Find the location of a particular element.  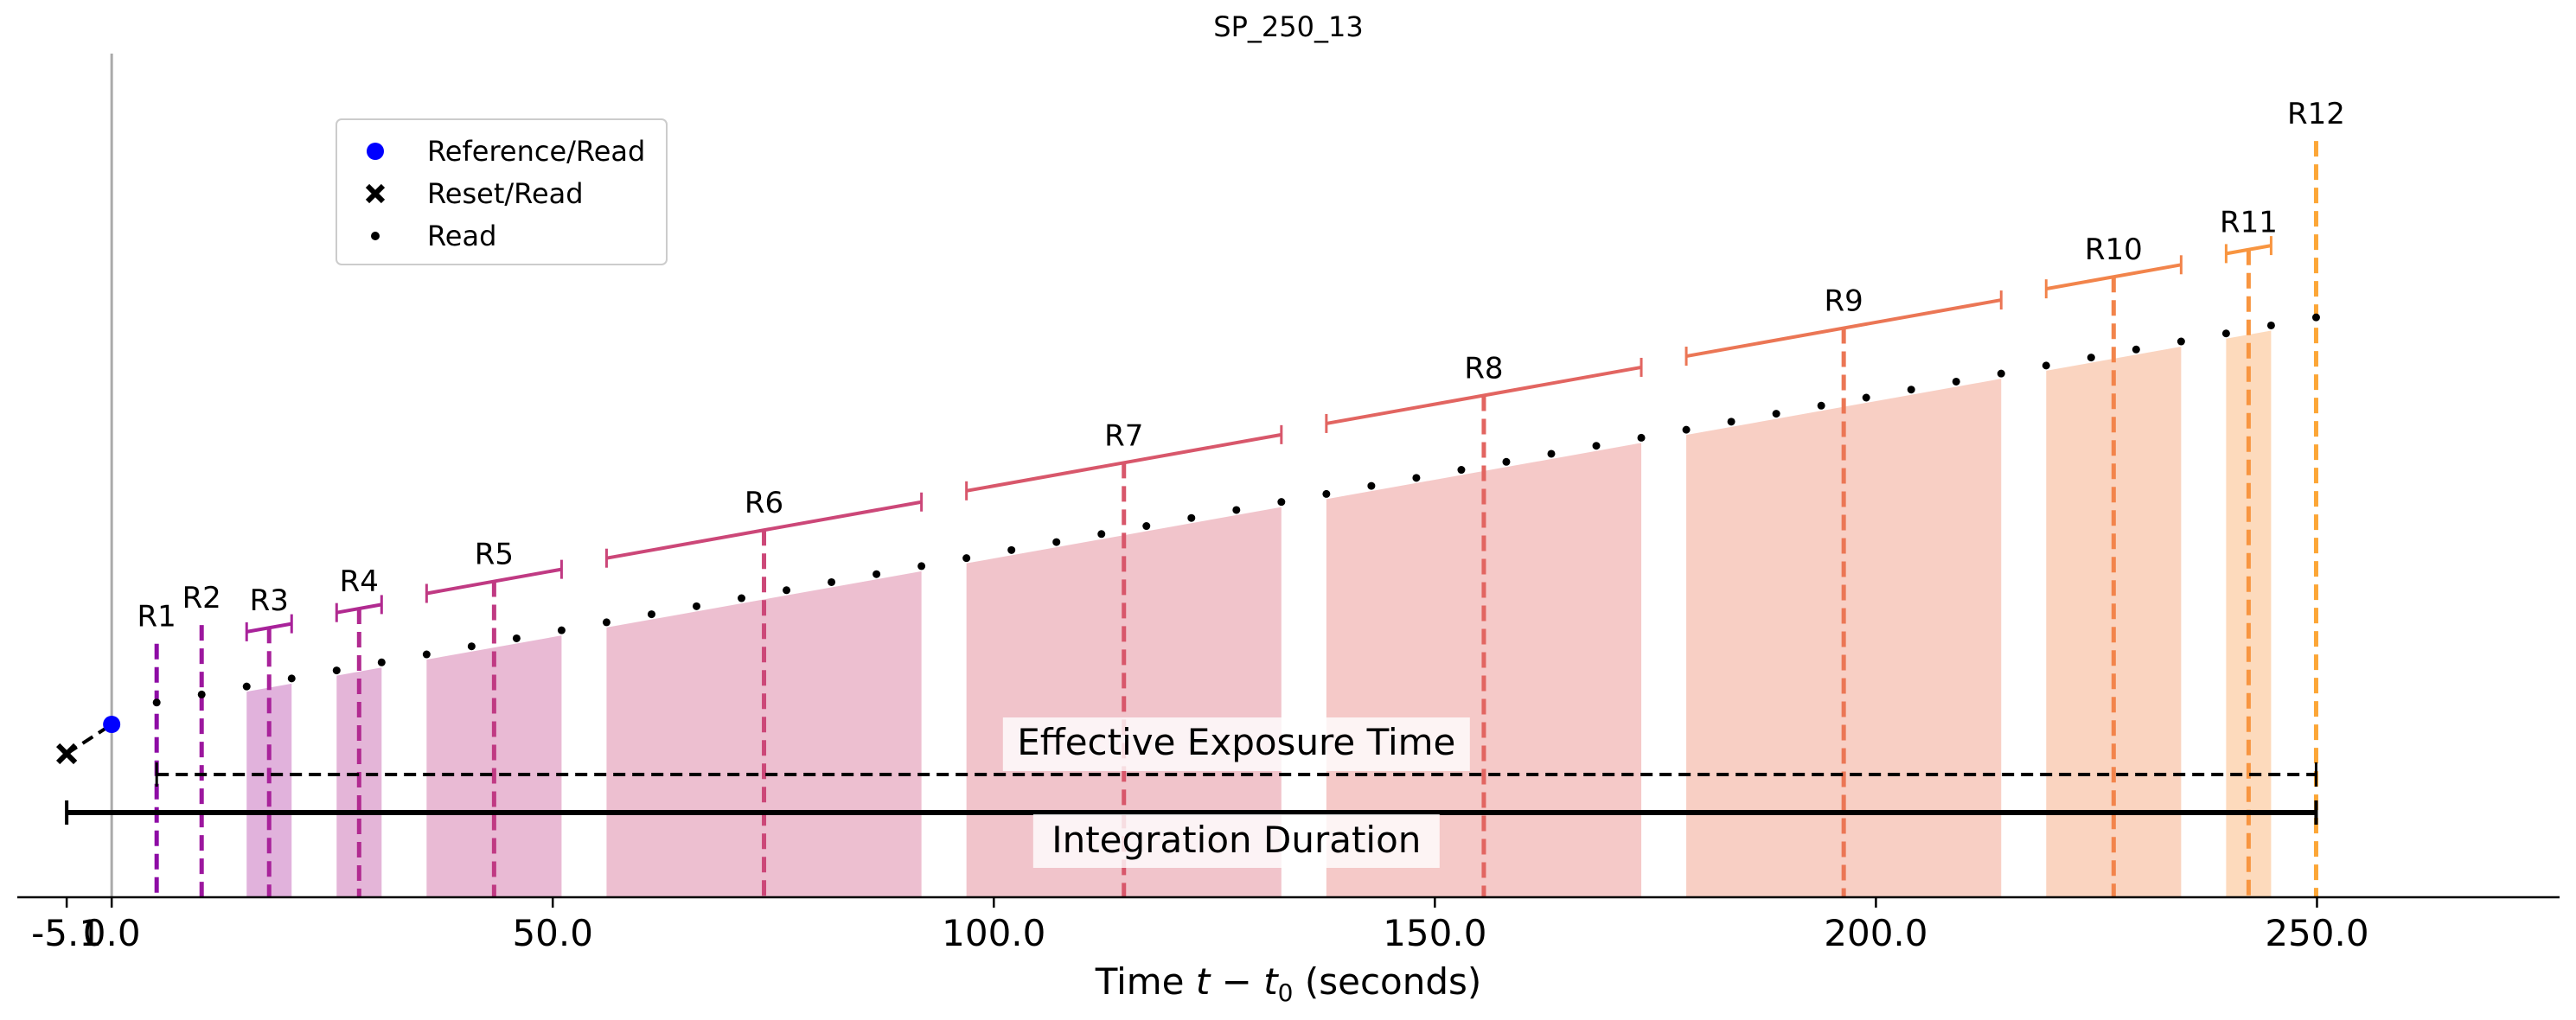

resultant-bracket-r8 is located at coordinates (1484, 395).